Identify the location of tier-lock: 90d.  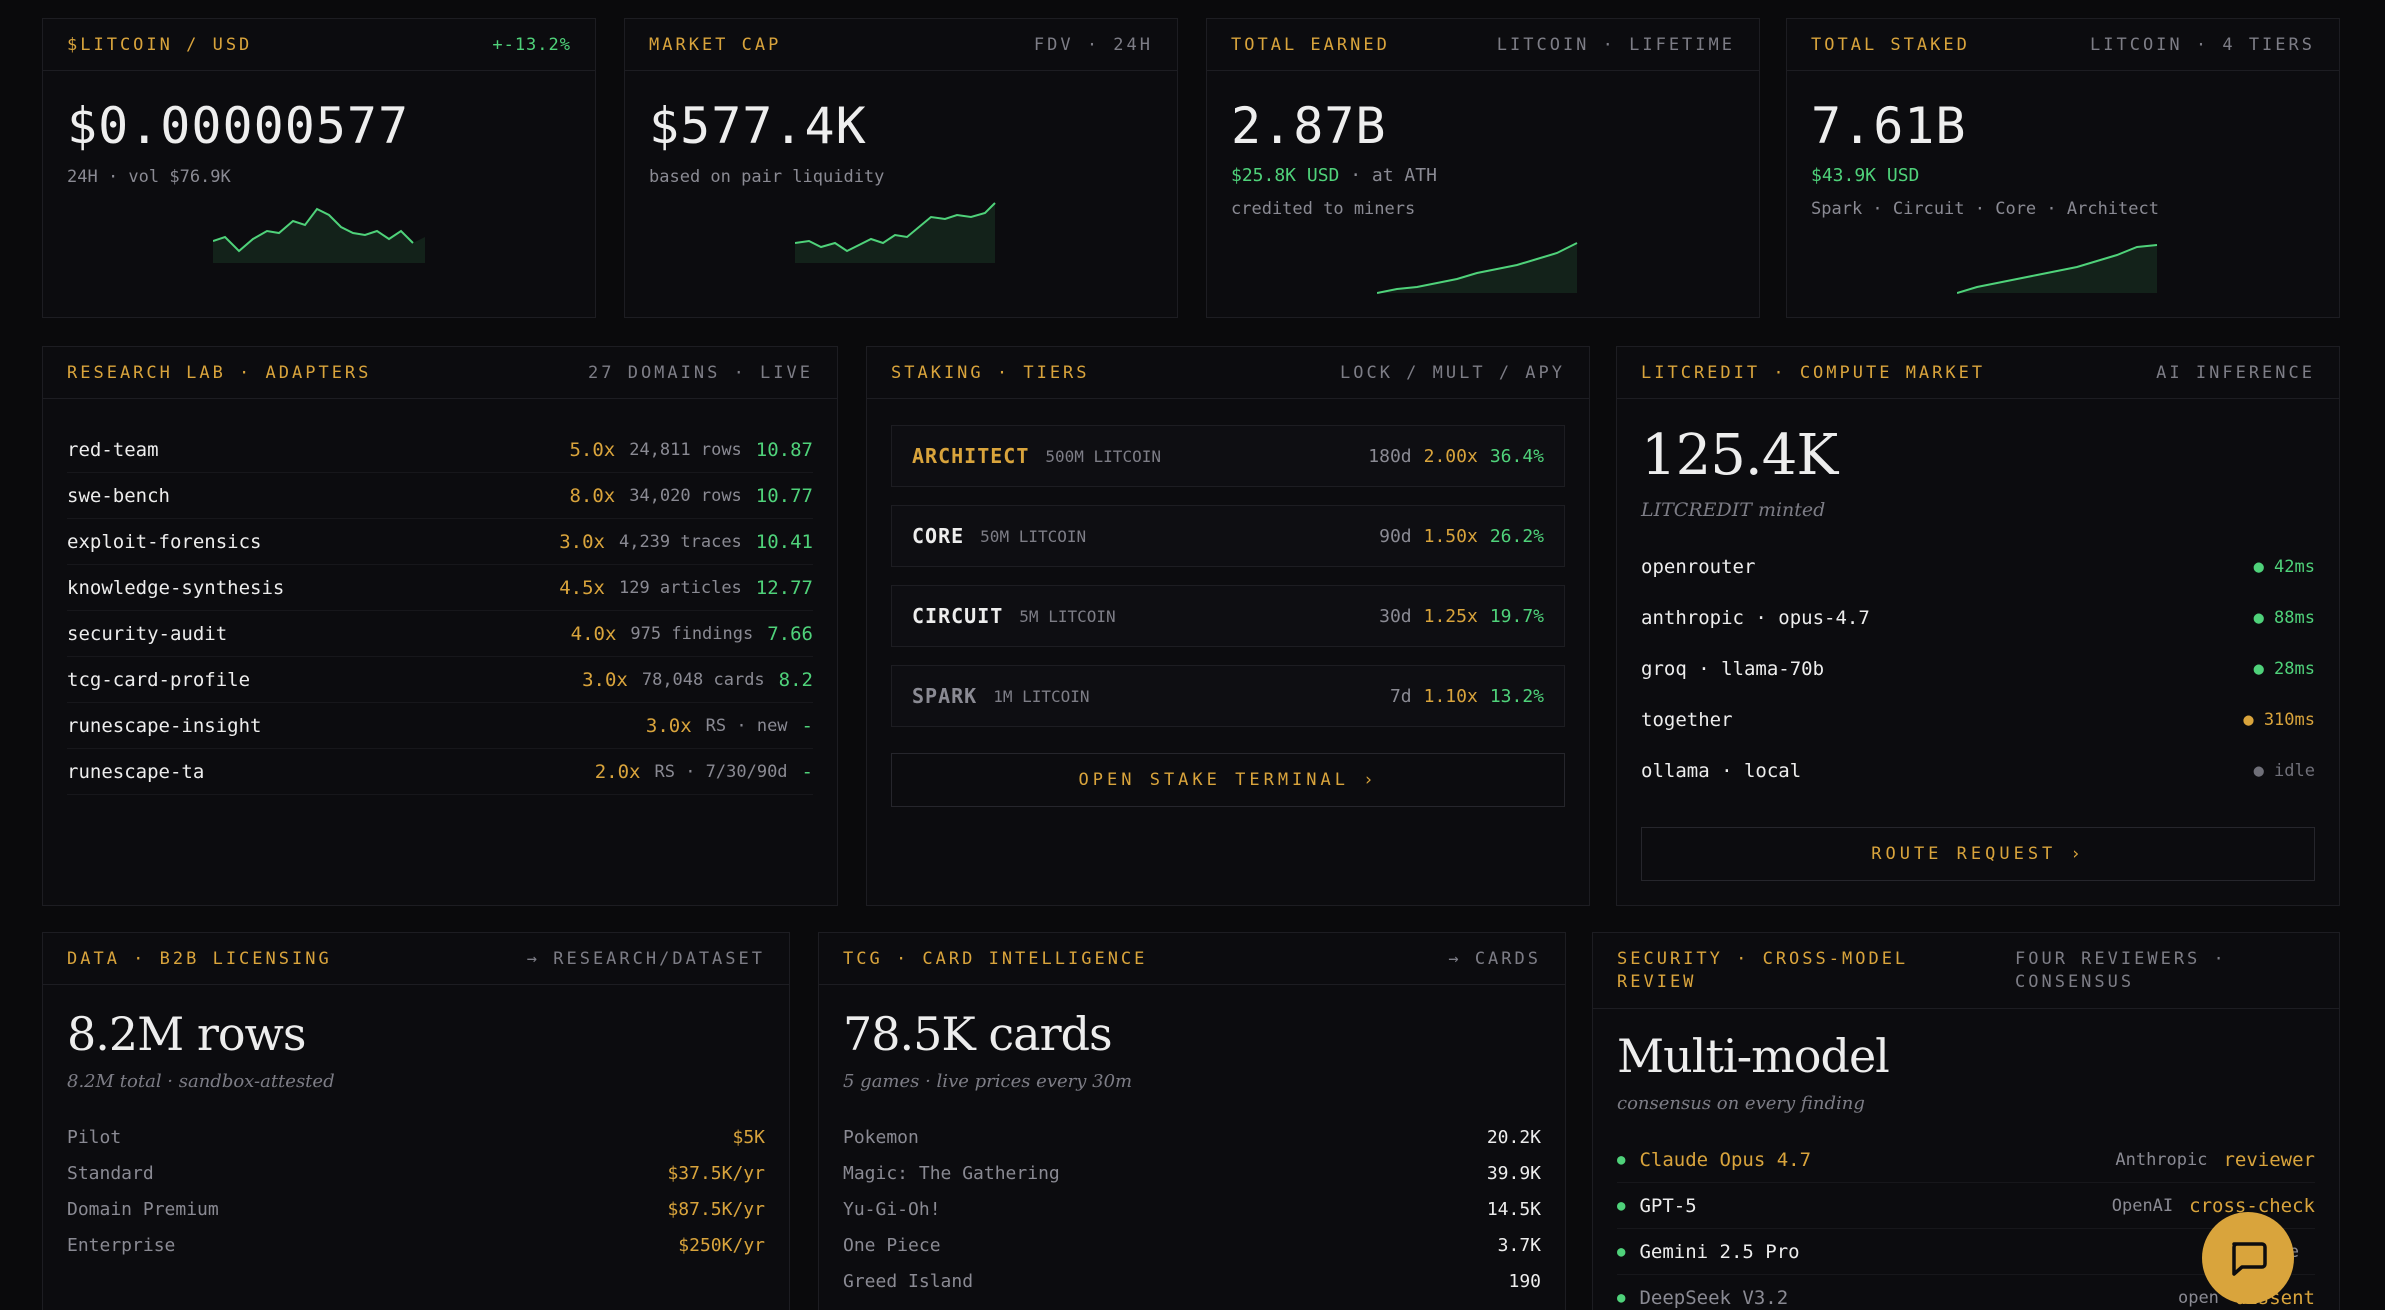
(1395, 536).